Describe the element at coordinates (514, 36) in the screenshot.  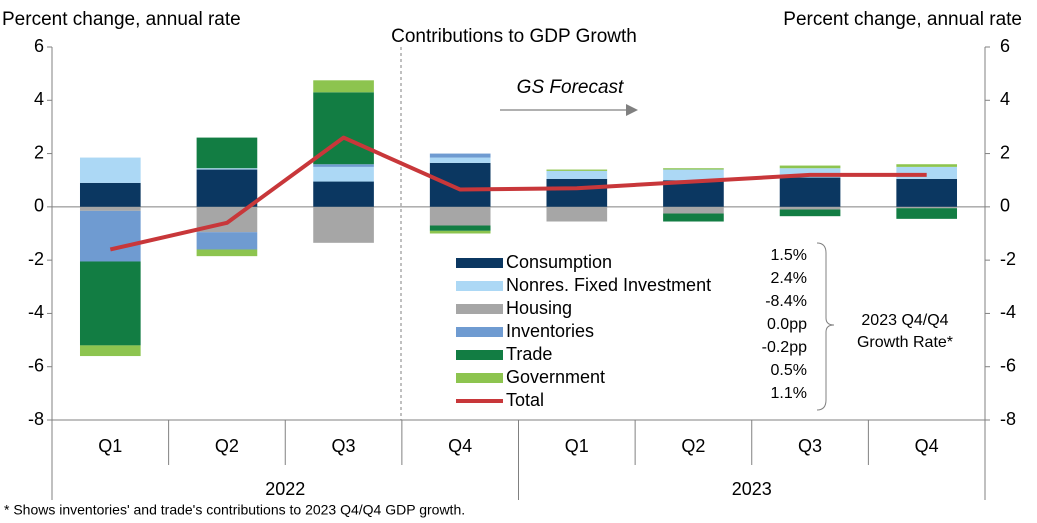
I see `chart-title: Contributions to GDP Growth` at that location.